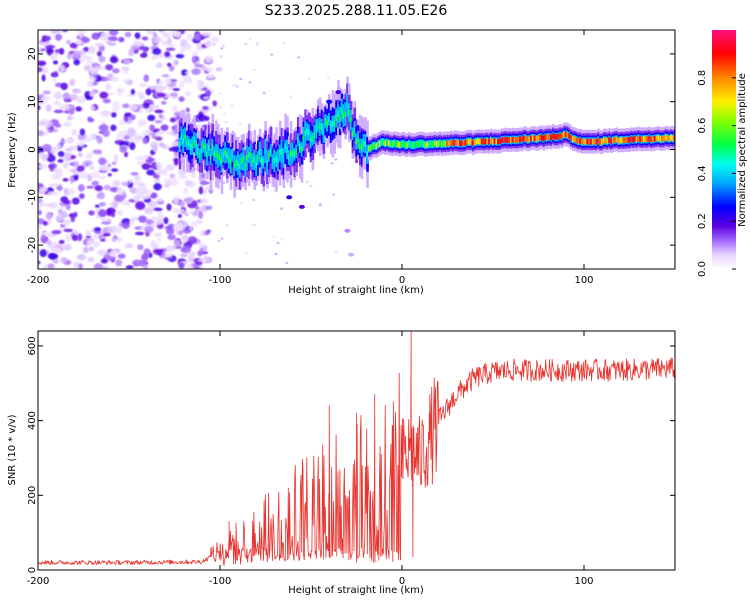  Describe the element at coordinates (220, 280) in the screenshot. I see `spectrogram-xtick-label: -100` at that location.